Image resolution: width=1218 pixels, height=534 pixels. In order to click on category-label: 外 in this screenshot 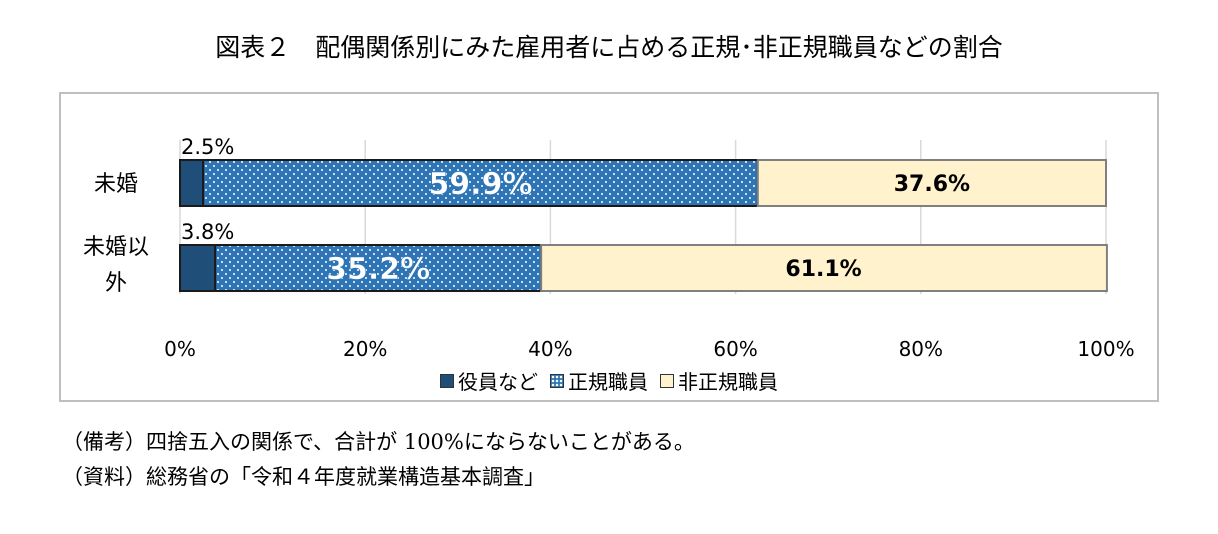, I will do `click(116, 283)`.